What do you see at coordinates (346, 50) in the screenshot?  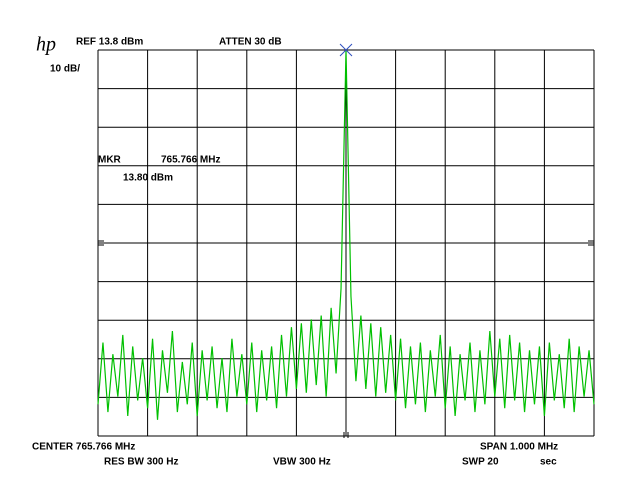 I see `marker` at bounding box center [346, 50].